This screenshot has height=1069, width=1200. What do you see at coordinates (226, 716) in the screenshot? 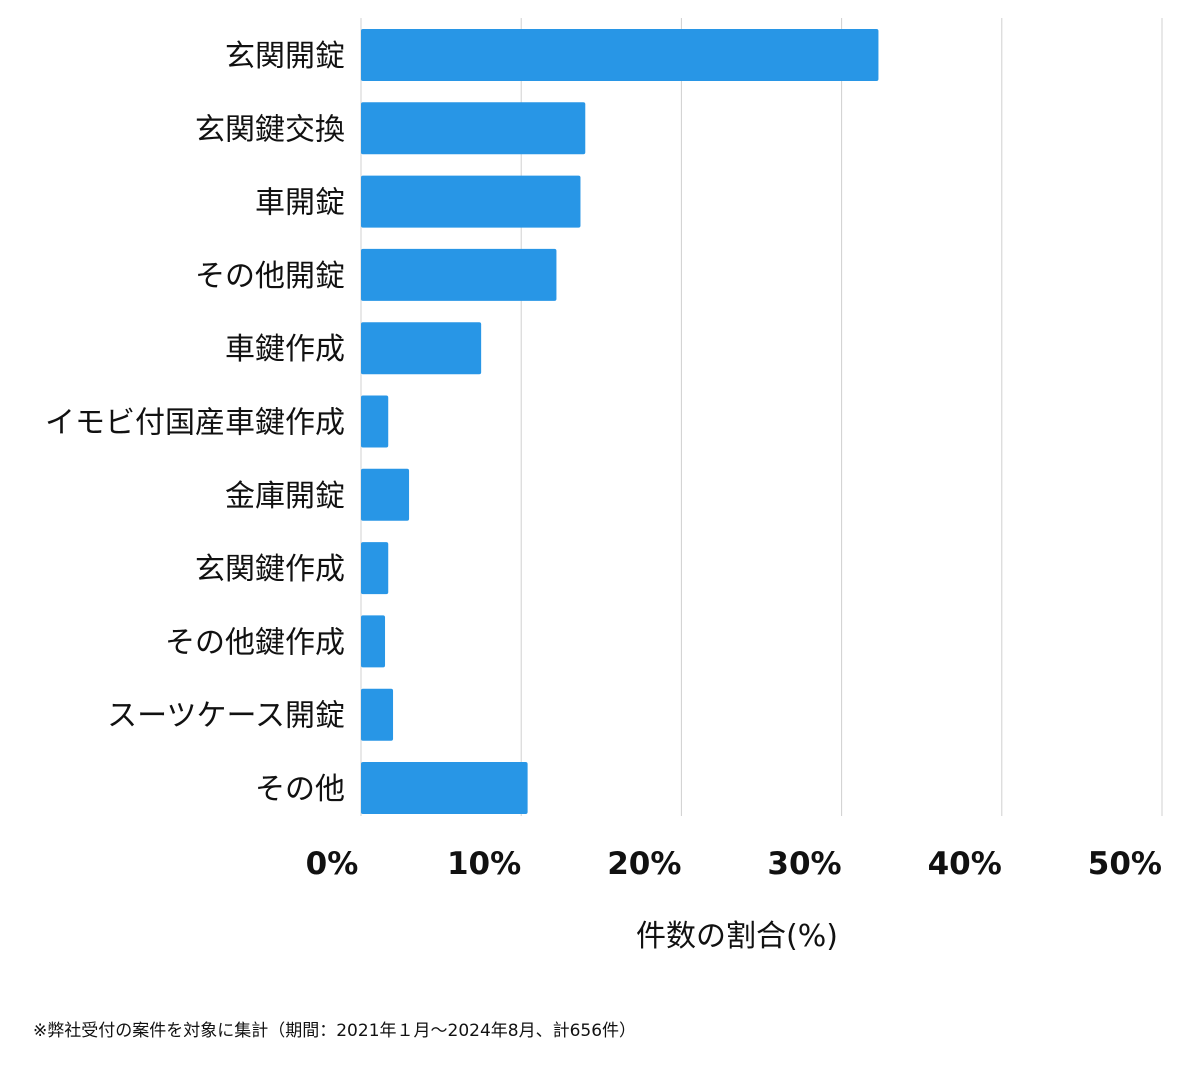
I see `category-label: スーツケース開錠` at bounding box center [226, 716].